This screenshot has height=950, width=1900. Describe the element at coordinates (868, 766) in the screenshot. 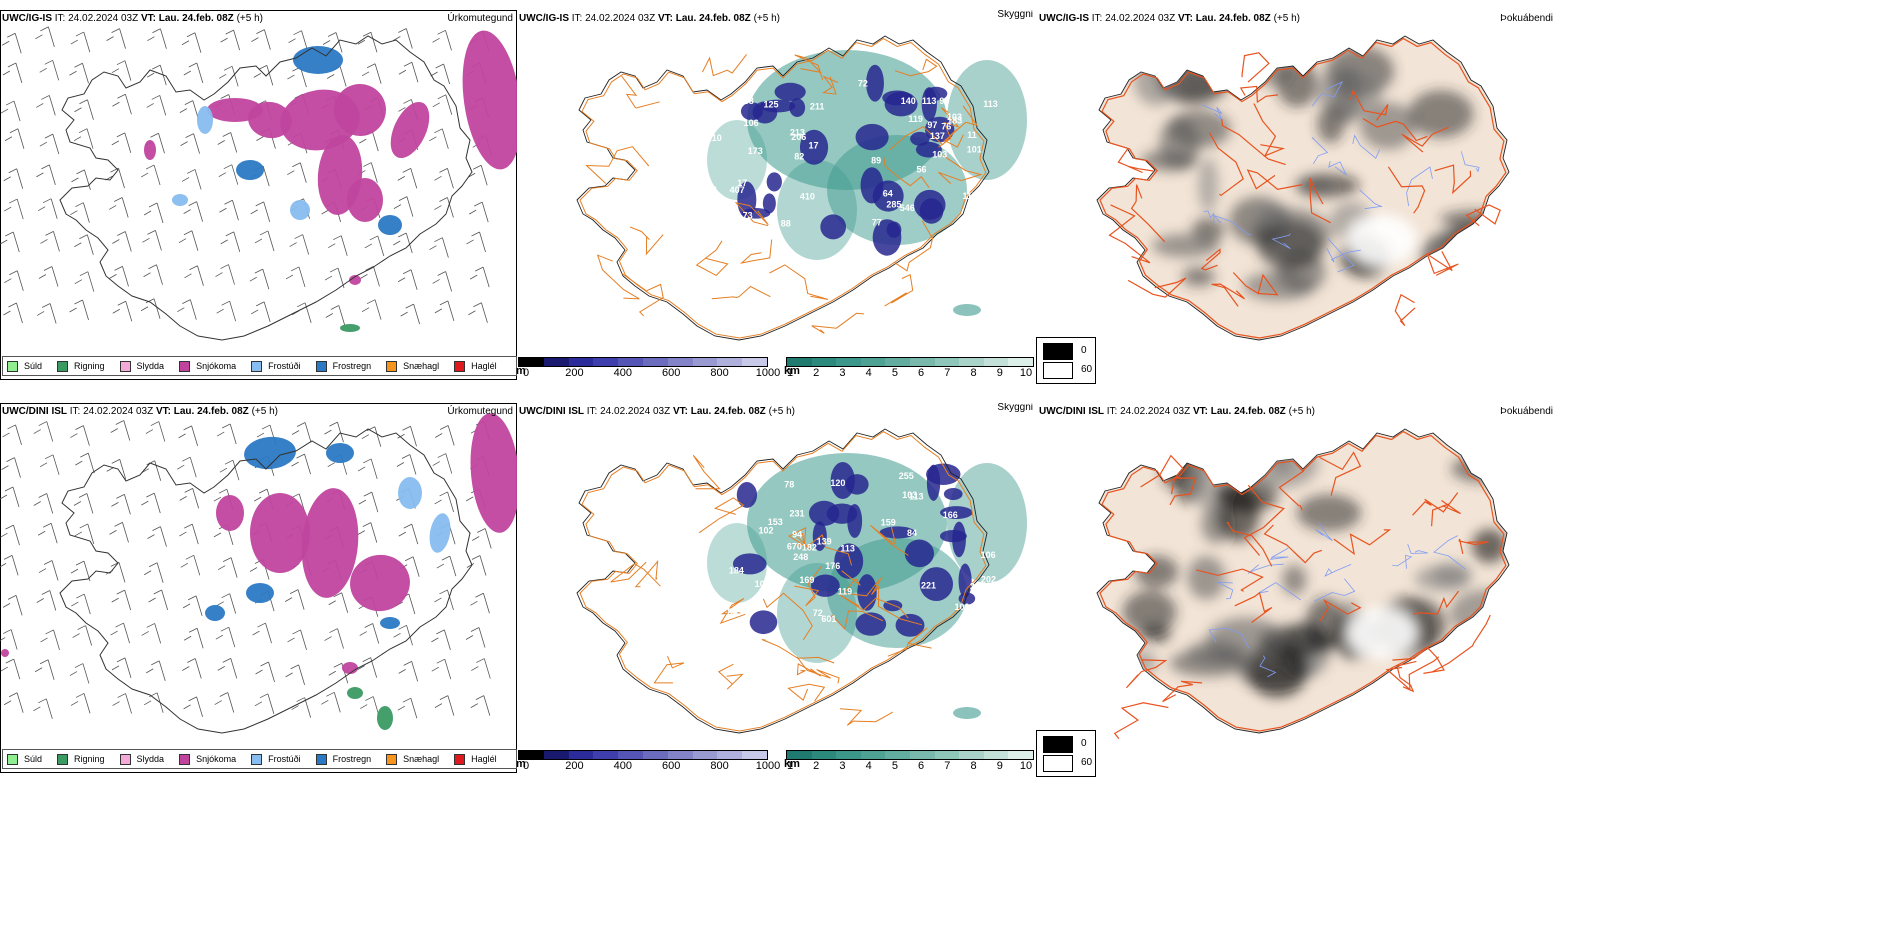

I see `colorbar-tick: 4` at that location.